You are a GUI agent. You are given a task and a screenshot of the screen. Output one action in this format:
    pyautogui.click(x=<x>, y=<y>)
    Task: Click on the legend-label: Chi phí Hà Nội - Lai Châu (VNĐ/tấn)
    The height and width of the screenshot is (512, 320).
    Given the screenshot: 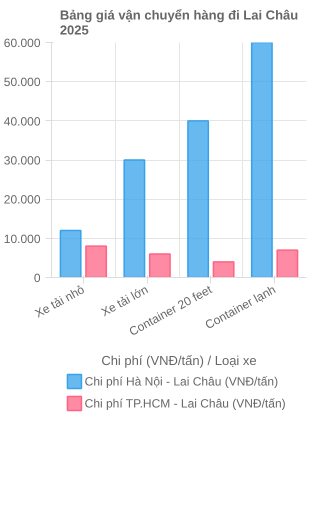 What is the action you would take?
    pyautogui.click(x=181, y=381)
    